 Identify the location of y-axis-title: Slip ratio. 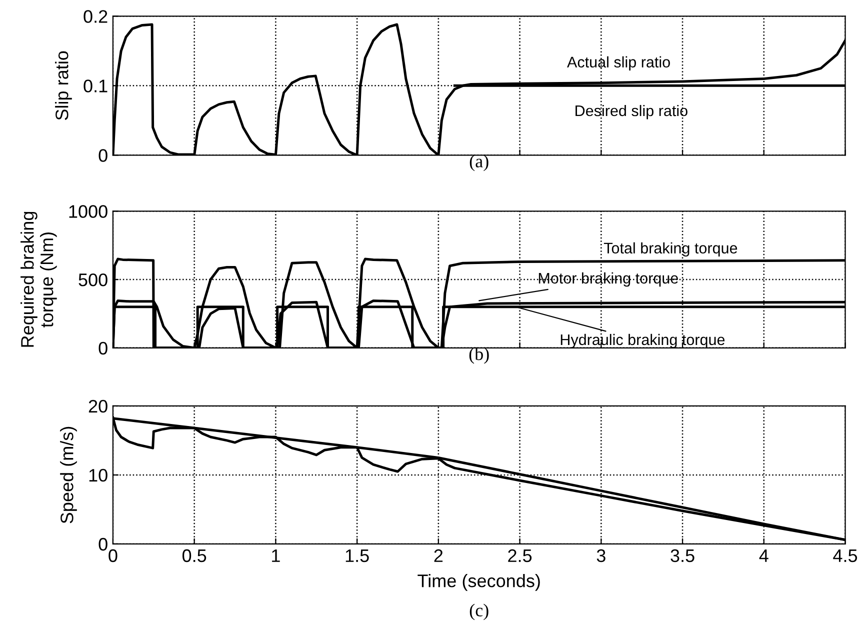
(63, 85).